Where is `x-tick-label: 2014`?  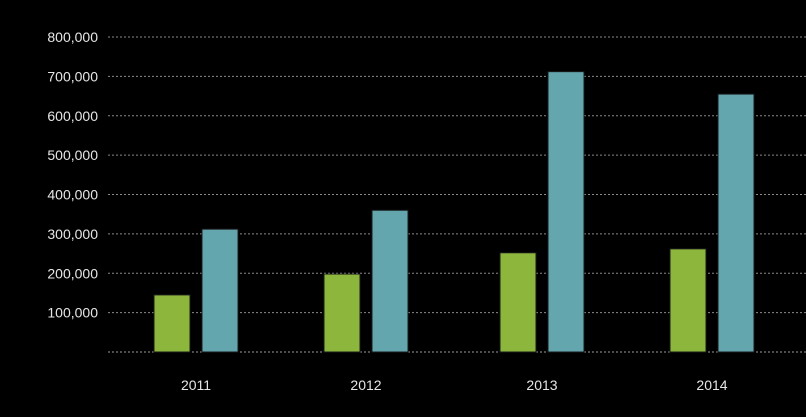
x-tick-label: 2014 is located at coordinates (711, 385).